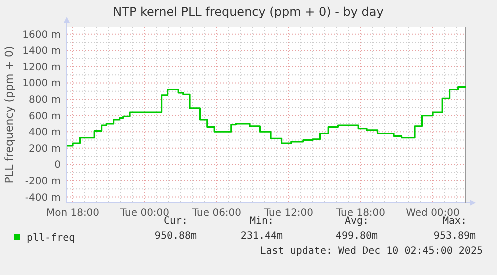 The width and height of the screenshot is (497, 275). What do you see at coordinates (357, 221) in the screenshot?
I see `text: Avg:` at bounding box center [357, 221].